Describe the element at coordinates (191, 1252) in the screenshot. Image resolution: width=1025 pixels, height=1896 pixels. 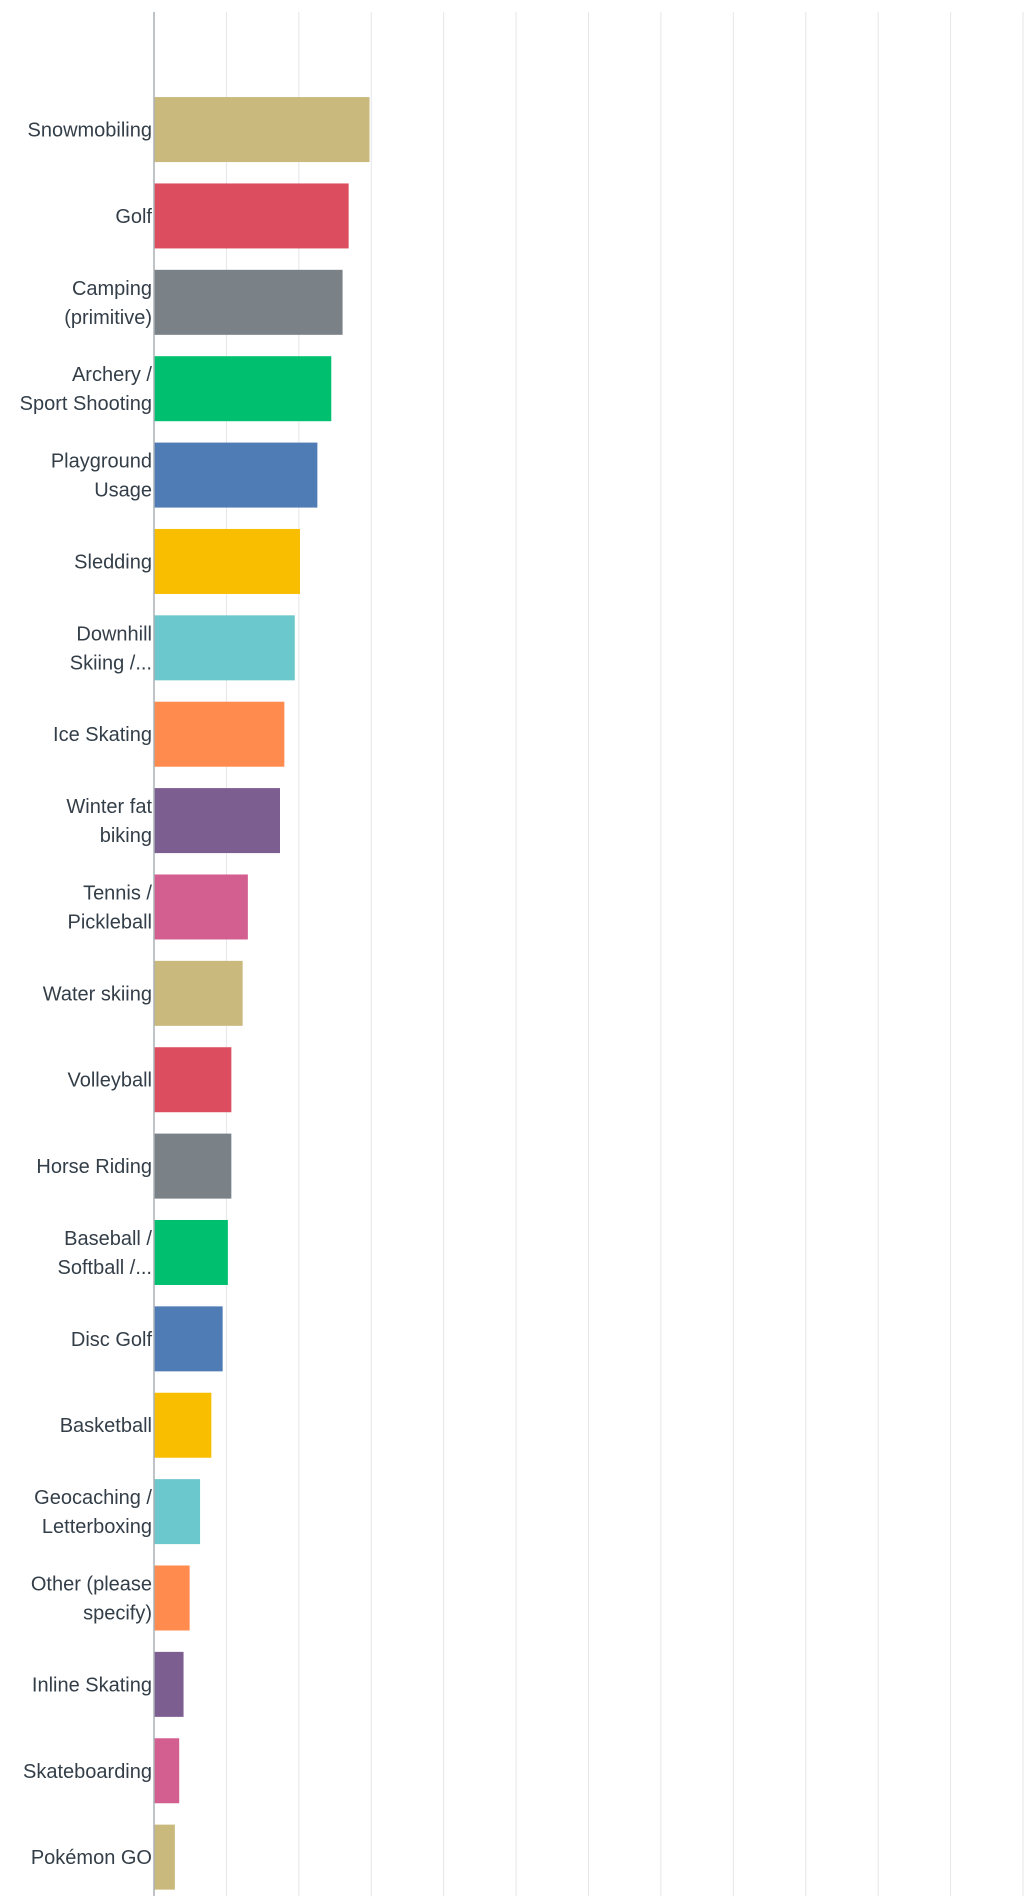
I see `bar-baseball-softball` at that location.